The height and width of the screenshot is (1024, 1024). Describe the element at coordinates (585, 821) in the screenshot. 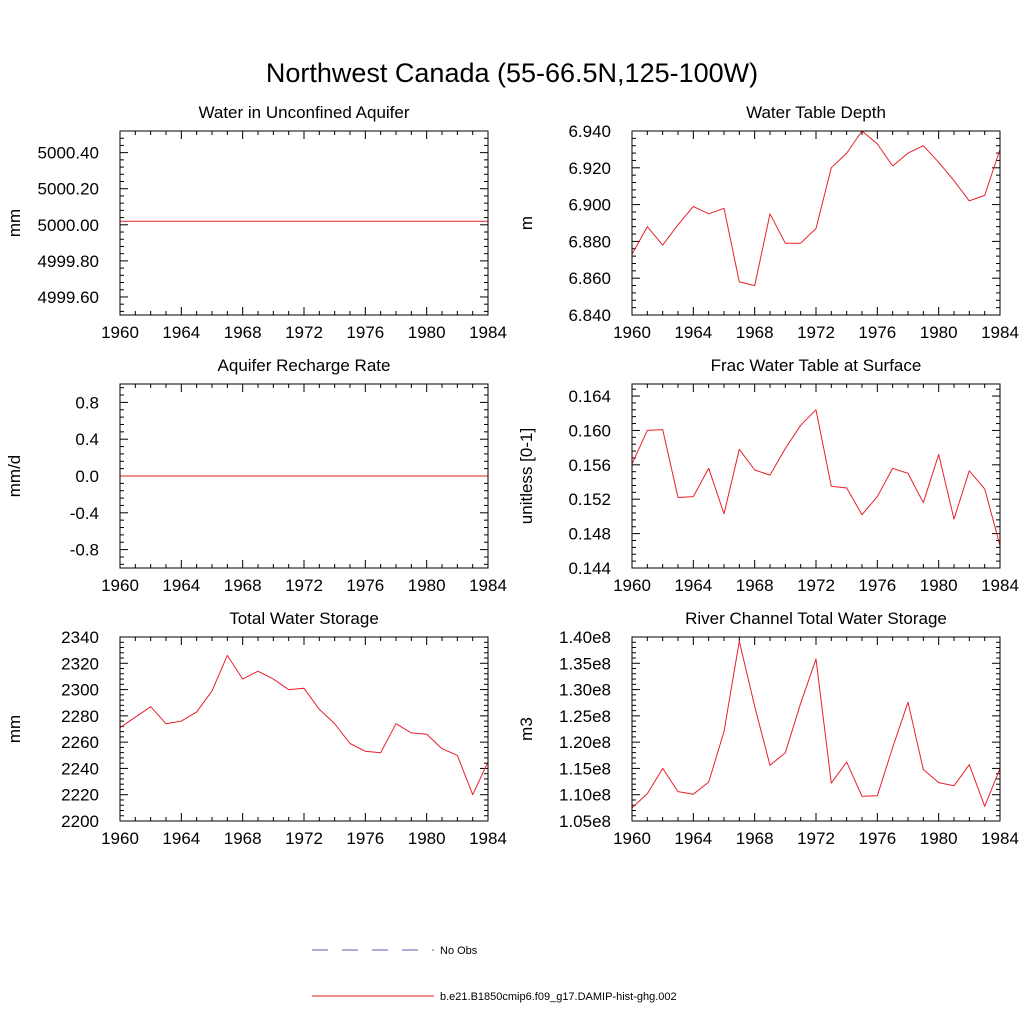

I see `y-tick-label: 1.05e8` at that location.